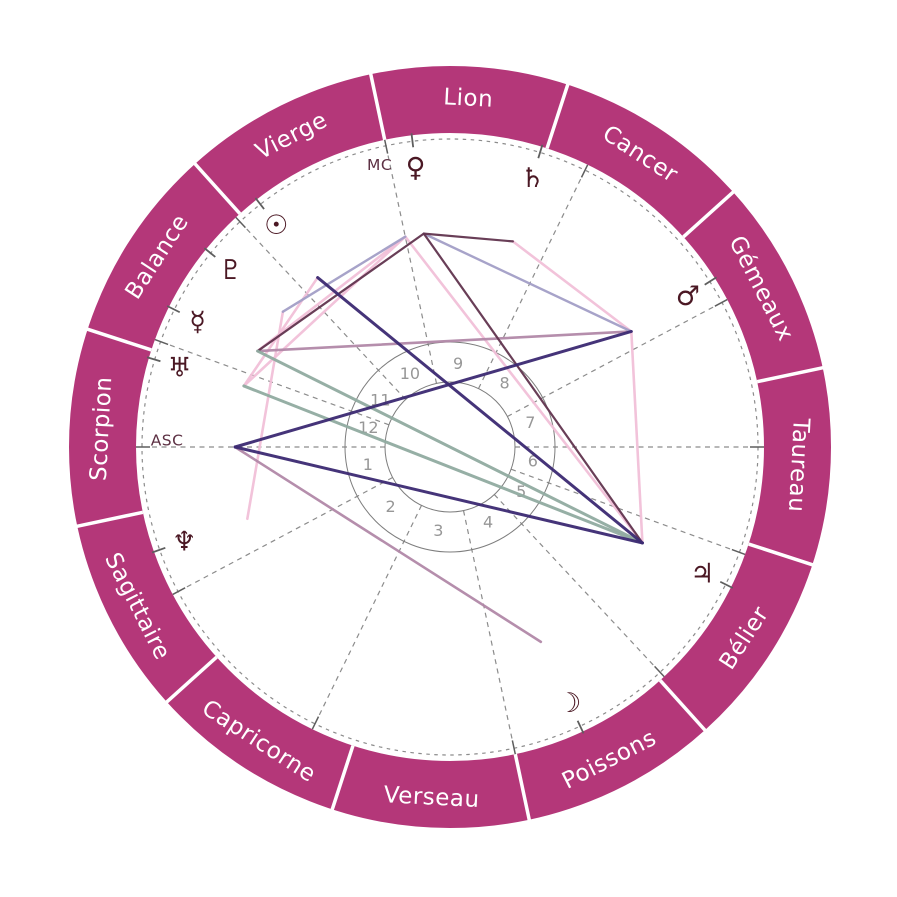 This screenshot has height=897, width=897. Describe the element at coordinates (368, 464) in the screenshot. I see `house-number-1: 1` at that location.